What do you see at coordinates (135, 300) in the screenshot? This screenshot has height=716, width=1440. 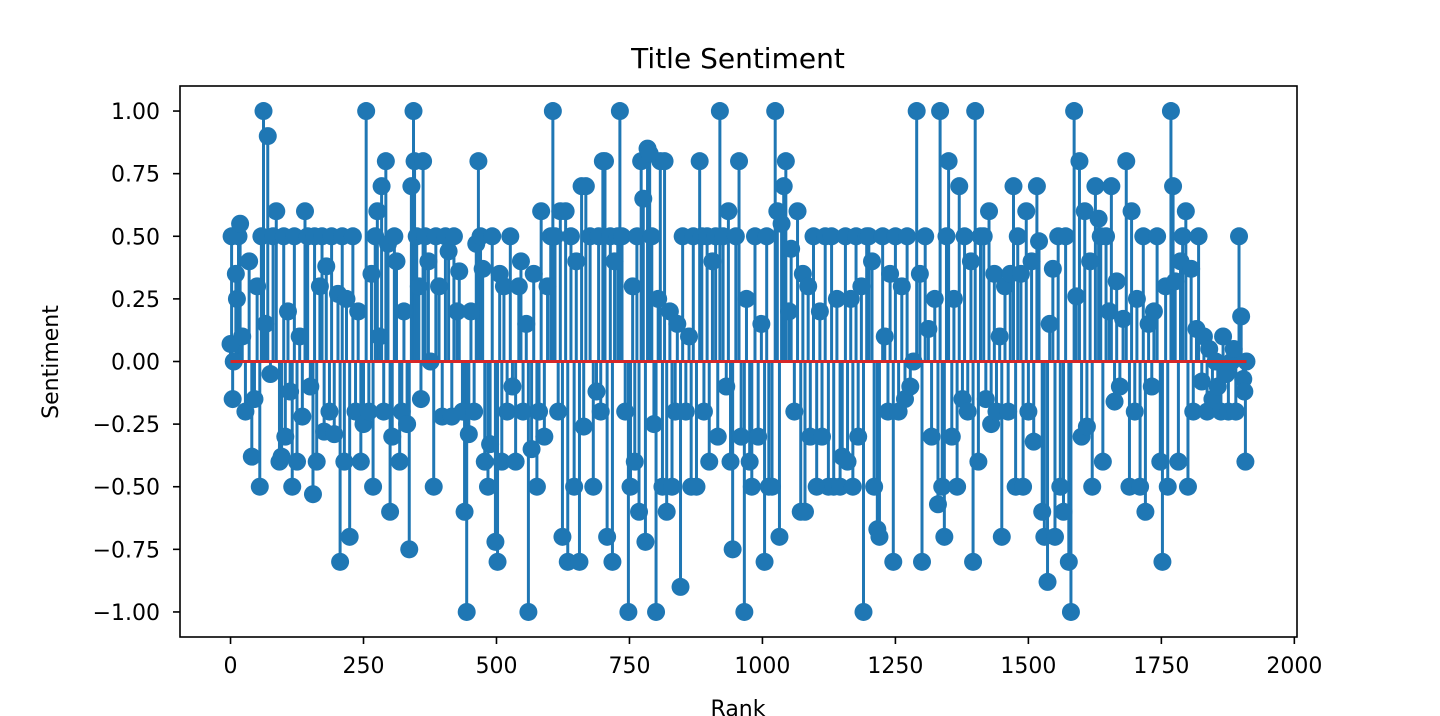 I see `y-tick-label: 0.25` at bounding box center [135, 300].